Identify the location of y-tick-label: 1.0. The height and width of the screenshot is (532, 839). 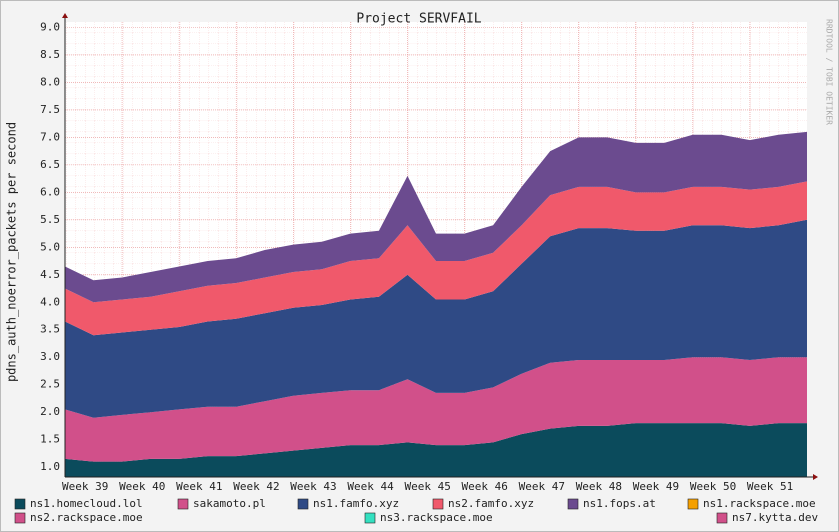
(50, 466).